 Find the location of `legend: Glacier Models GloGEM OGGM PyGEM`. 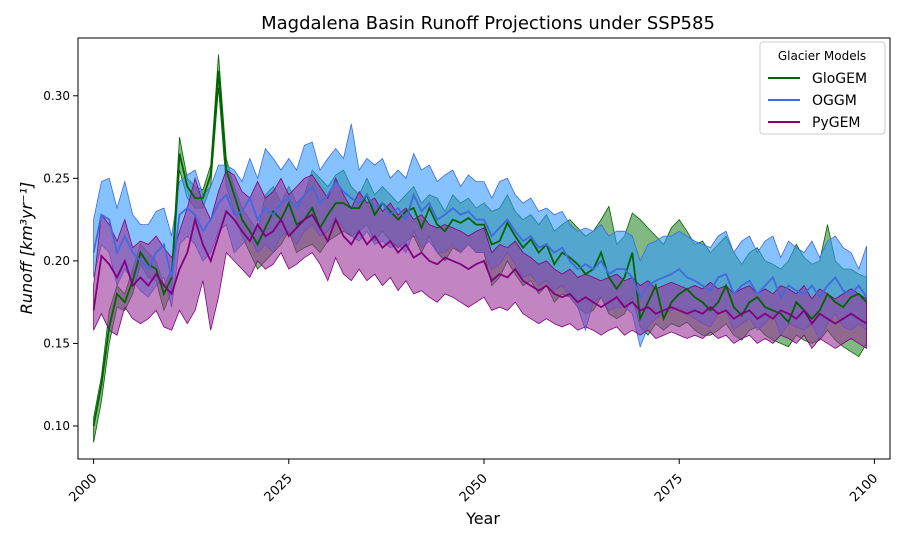

legend: Glacier Models GloGEM OGGM PyGEM is located at coordinates (822, 88).